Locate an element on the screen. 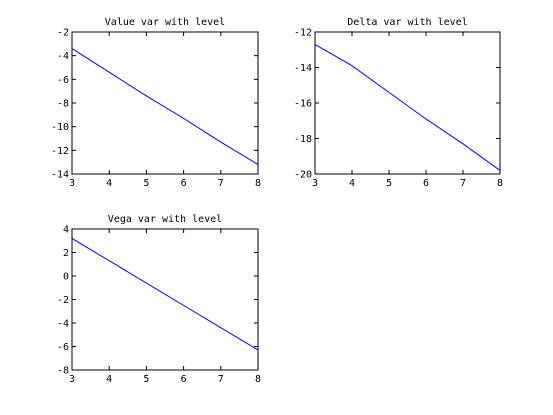 The width and height of the screenshot is (553, 415). y-tick-label: 2 is located at coordinates (66, 253).